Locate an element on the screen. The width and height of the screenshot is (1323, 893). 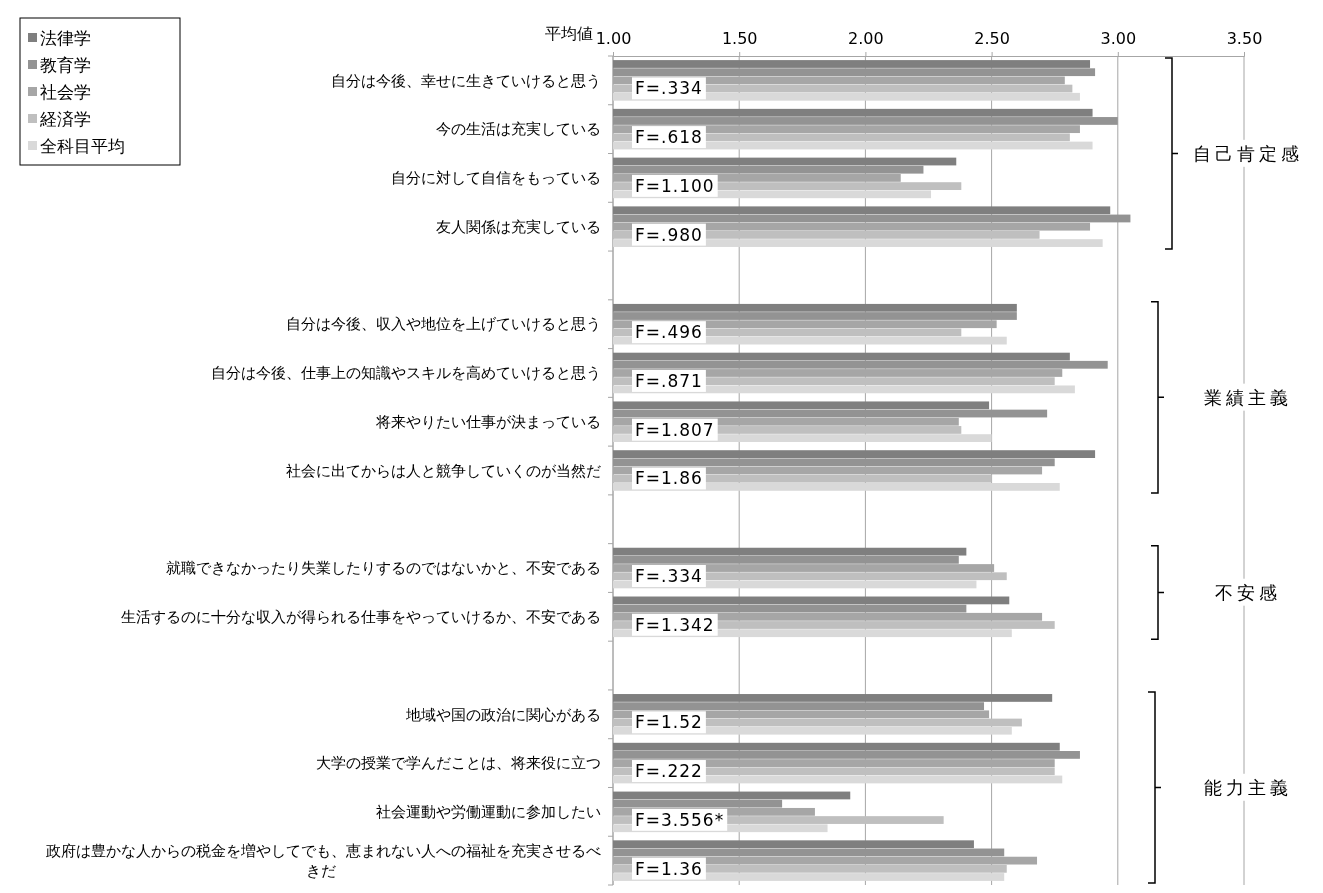
annotation: F=1.86 is located at coordinates (669, 478).